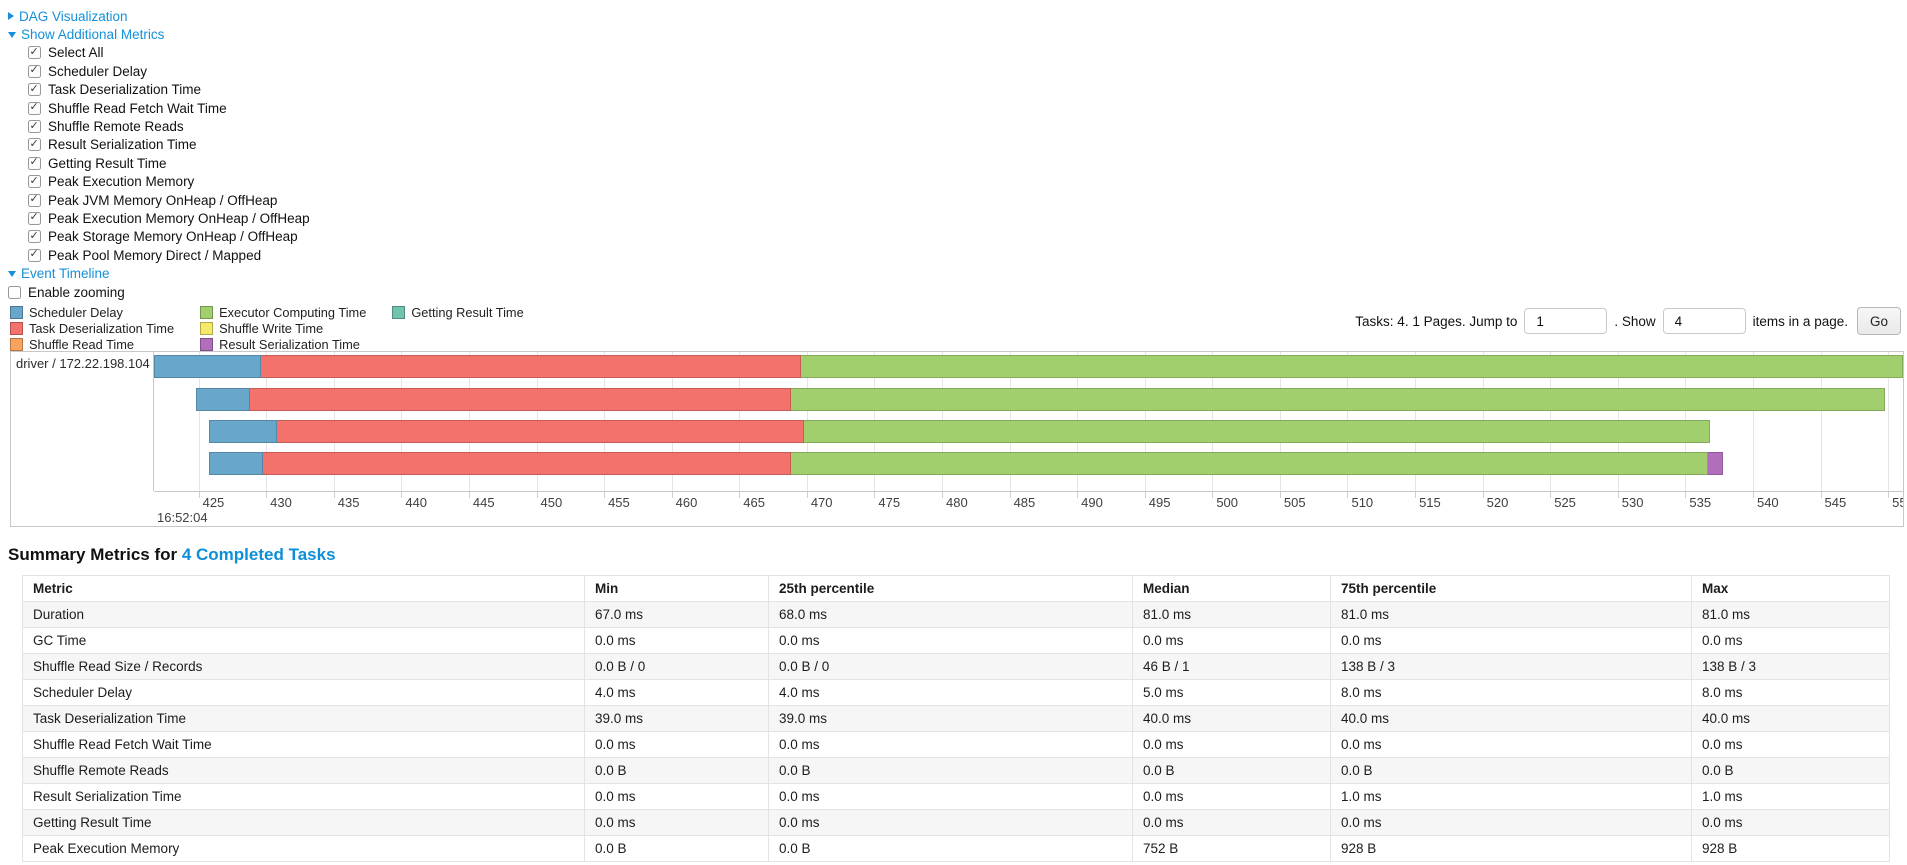  I want to click on table-row: GC Time 0.0 ms 0.0 ms 0.0 ms 0.0 ms 0.0 ms, so click(956, 641).